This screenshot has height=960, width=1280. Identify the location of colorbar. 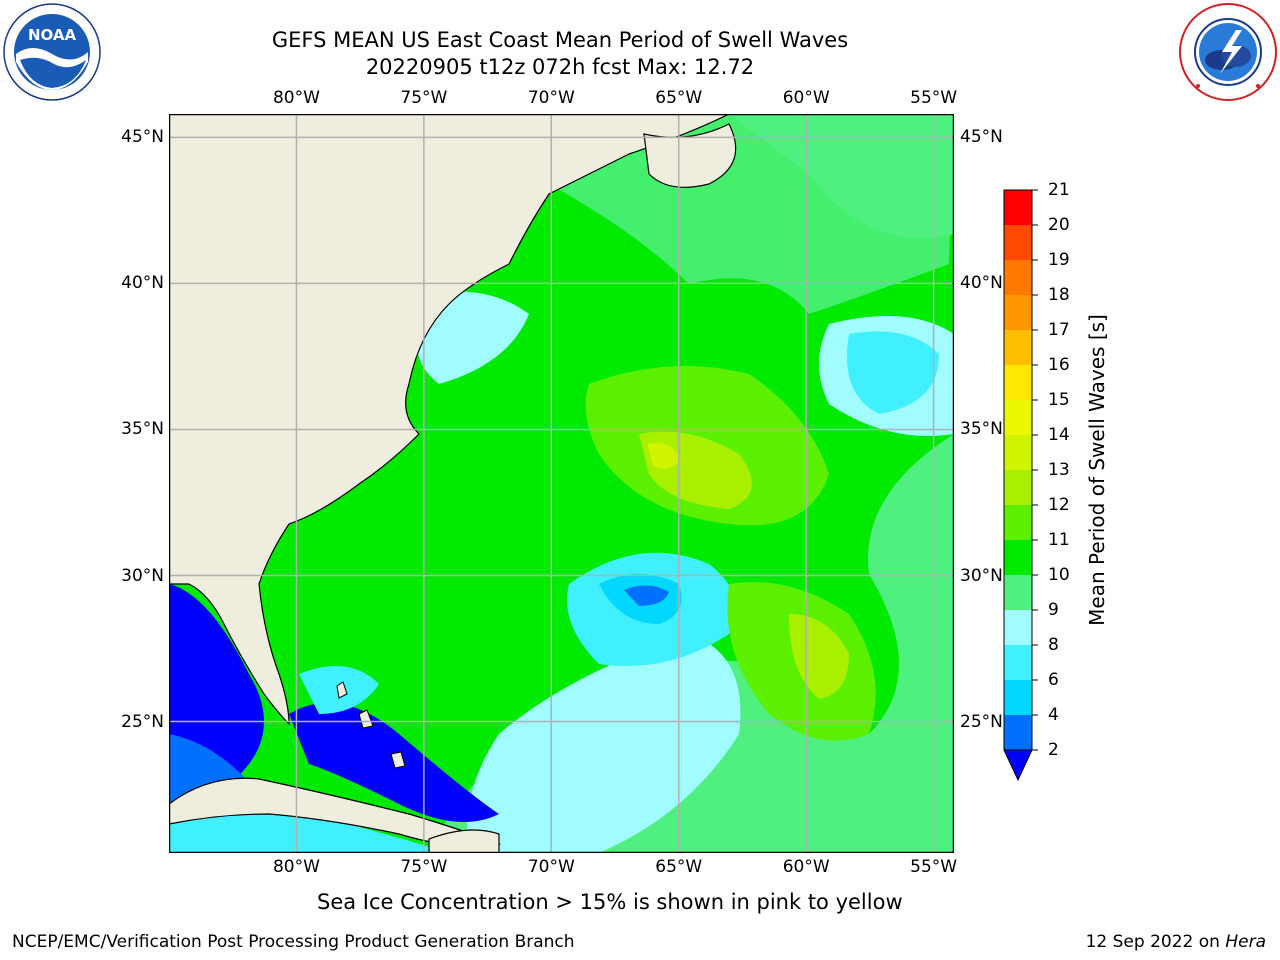
(1020, 485).